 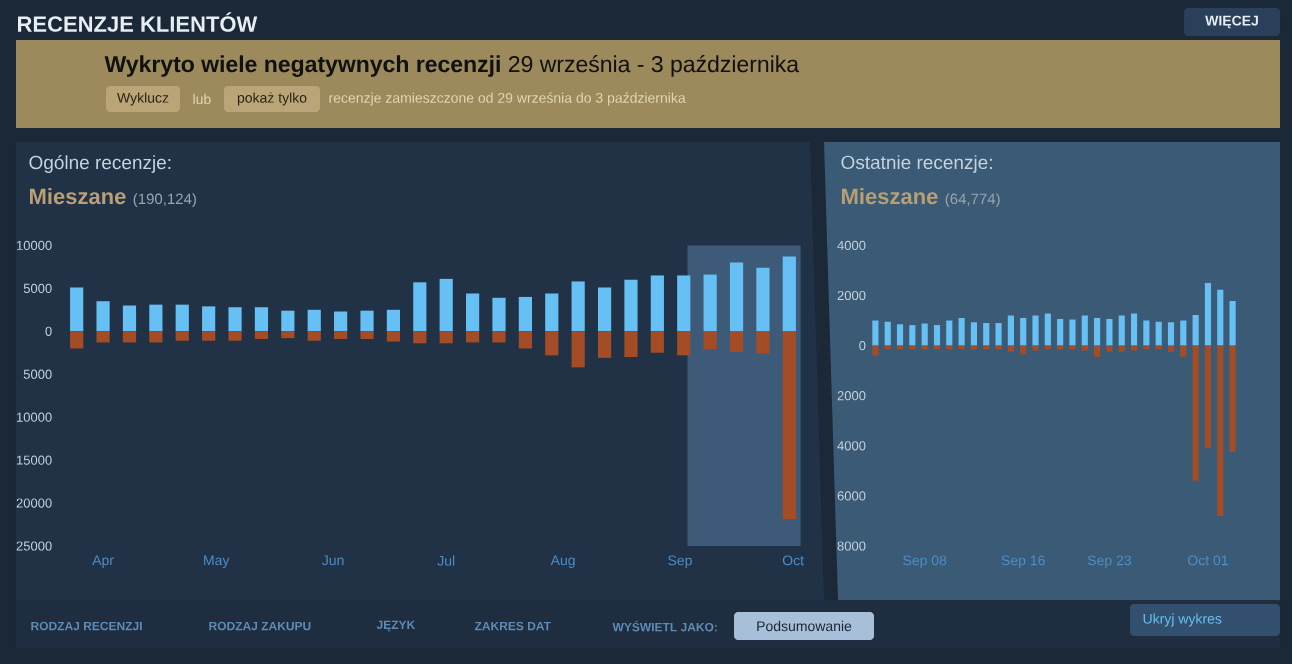 What do you see at coordinates (100, 164) in the screenshot?
I see `chart-title: Ogólne recenzje:` at bounding box center [100, 164].